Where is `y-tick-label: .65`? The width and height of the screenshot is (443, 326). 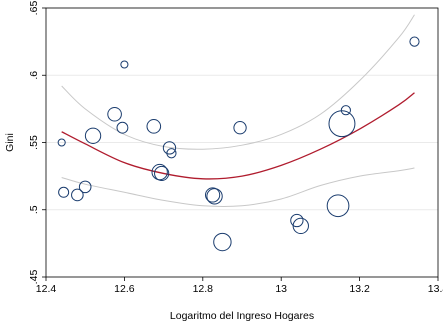 y-tick-label: .65 is located at coordinates (34, 8).